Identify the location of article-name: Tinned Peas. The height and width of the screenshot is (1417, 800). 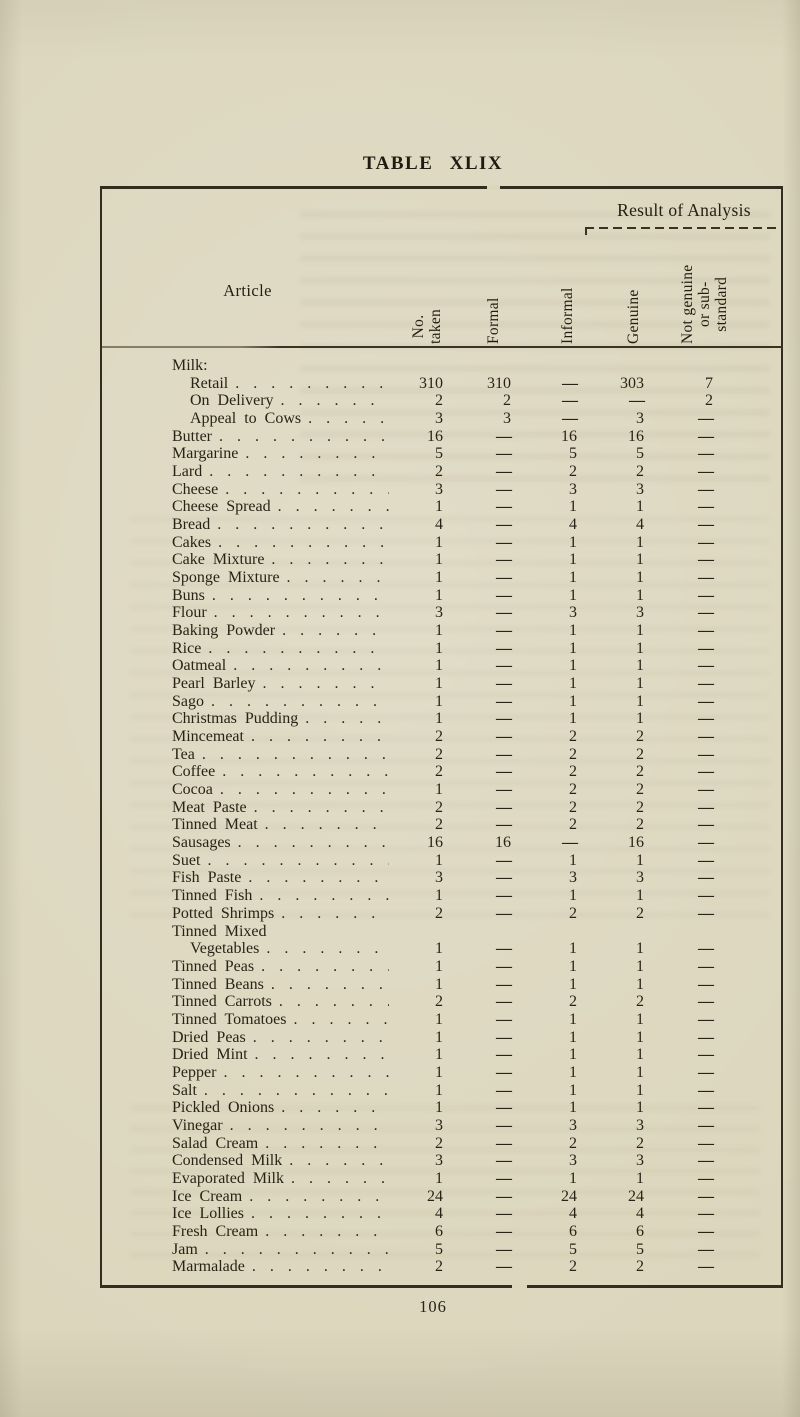
(213, 966).